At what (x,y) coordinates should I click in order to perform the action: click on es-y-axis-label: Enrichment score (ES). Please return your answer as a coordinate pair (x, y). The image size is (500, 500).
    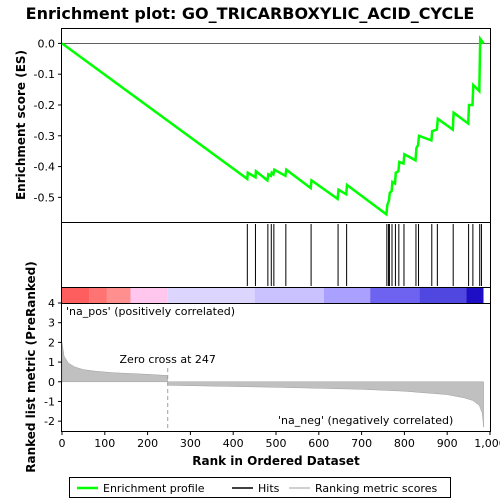
    Looking at the image, I should click on (21, 125).